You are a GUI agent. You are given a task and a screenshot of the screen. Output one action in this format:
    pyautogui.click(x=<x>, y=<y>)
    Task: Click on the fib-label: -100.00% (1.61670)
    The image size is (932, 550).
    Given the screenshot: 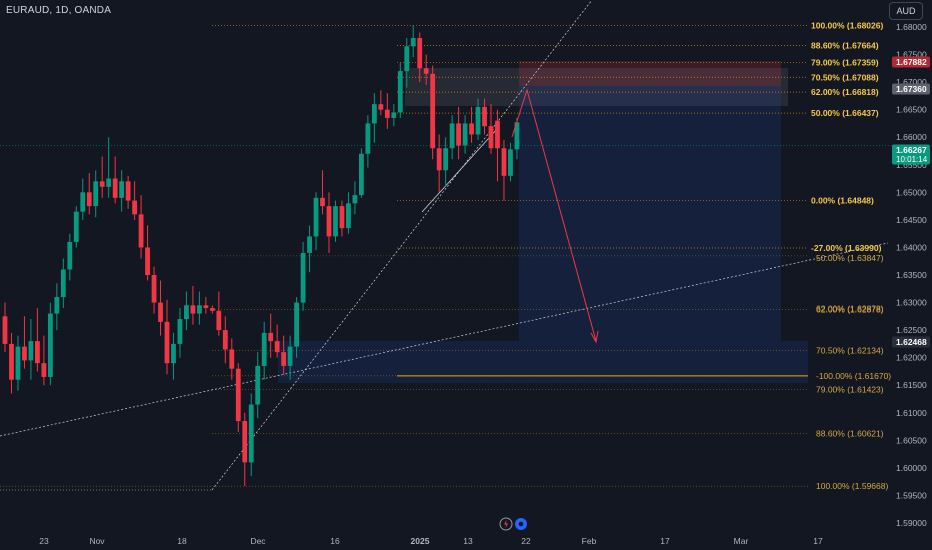 What is the action you would take?
    pyautogui.click(x=853, y=376)
    